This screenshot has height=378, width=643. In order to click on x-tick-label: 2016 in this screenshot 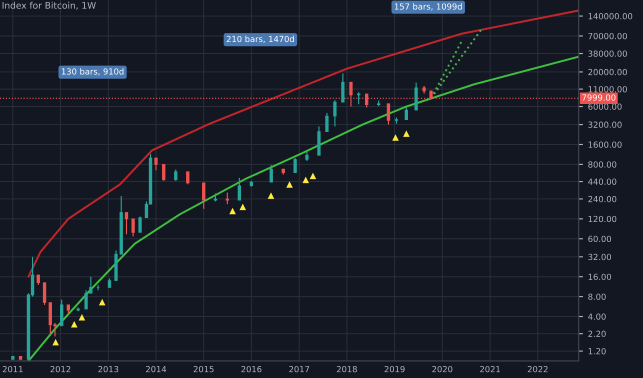, I will do `click(251, 369)`.